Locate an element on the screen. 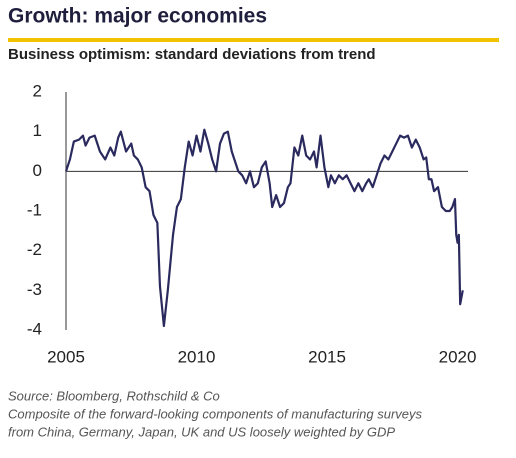  x-tick-label: 2015 is located at coordinates (327, 356).